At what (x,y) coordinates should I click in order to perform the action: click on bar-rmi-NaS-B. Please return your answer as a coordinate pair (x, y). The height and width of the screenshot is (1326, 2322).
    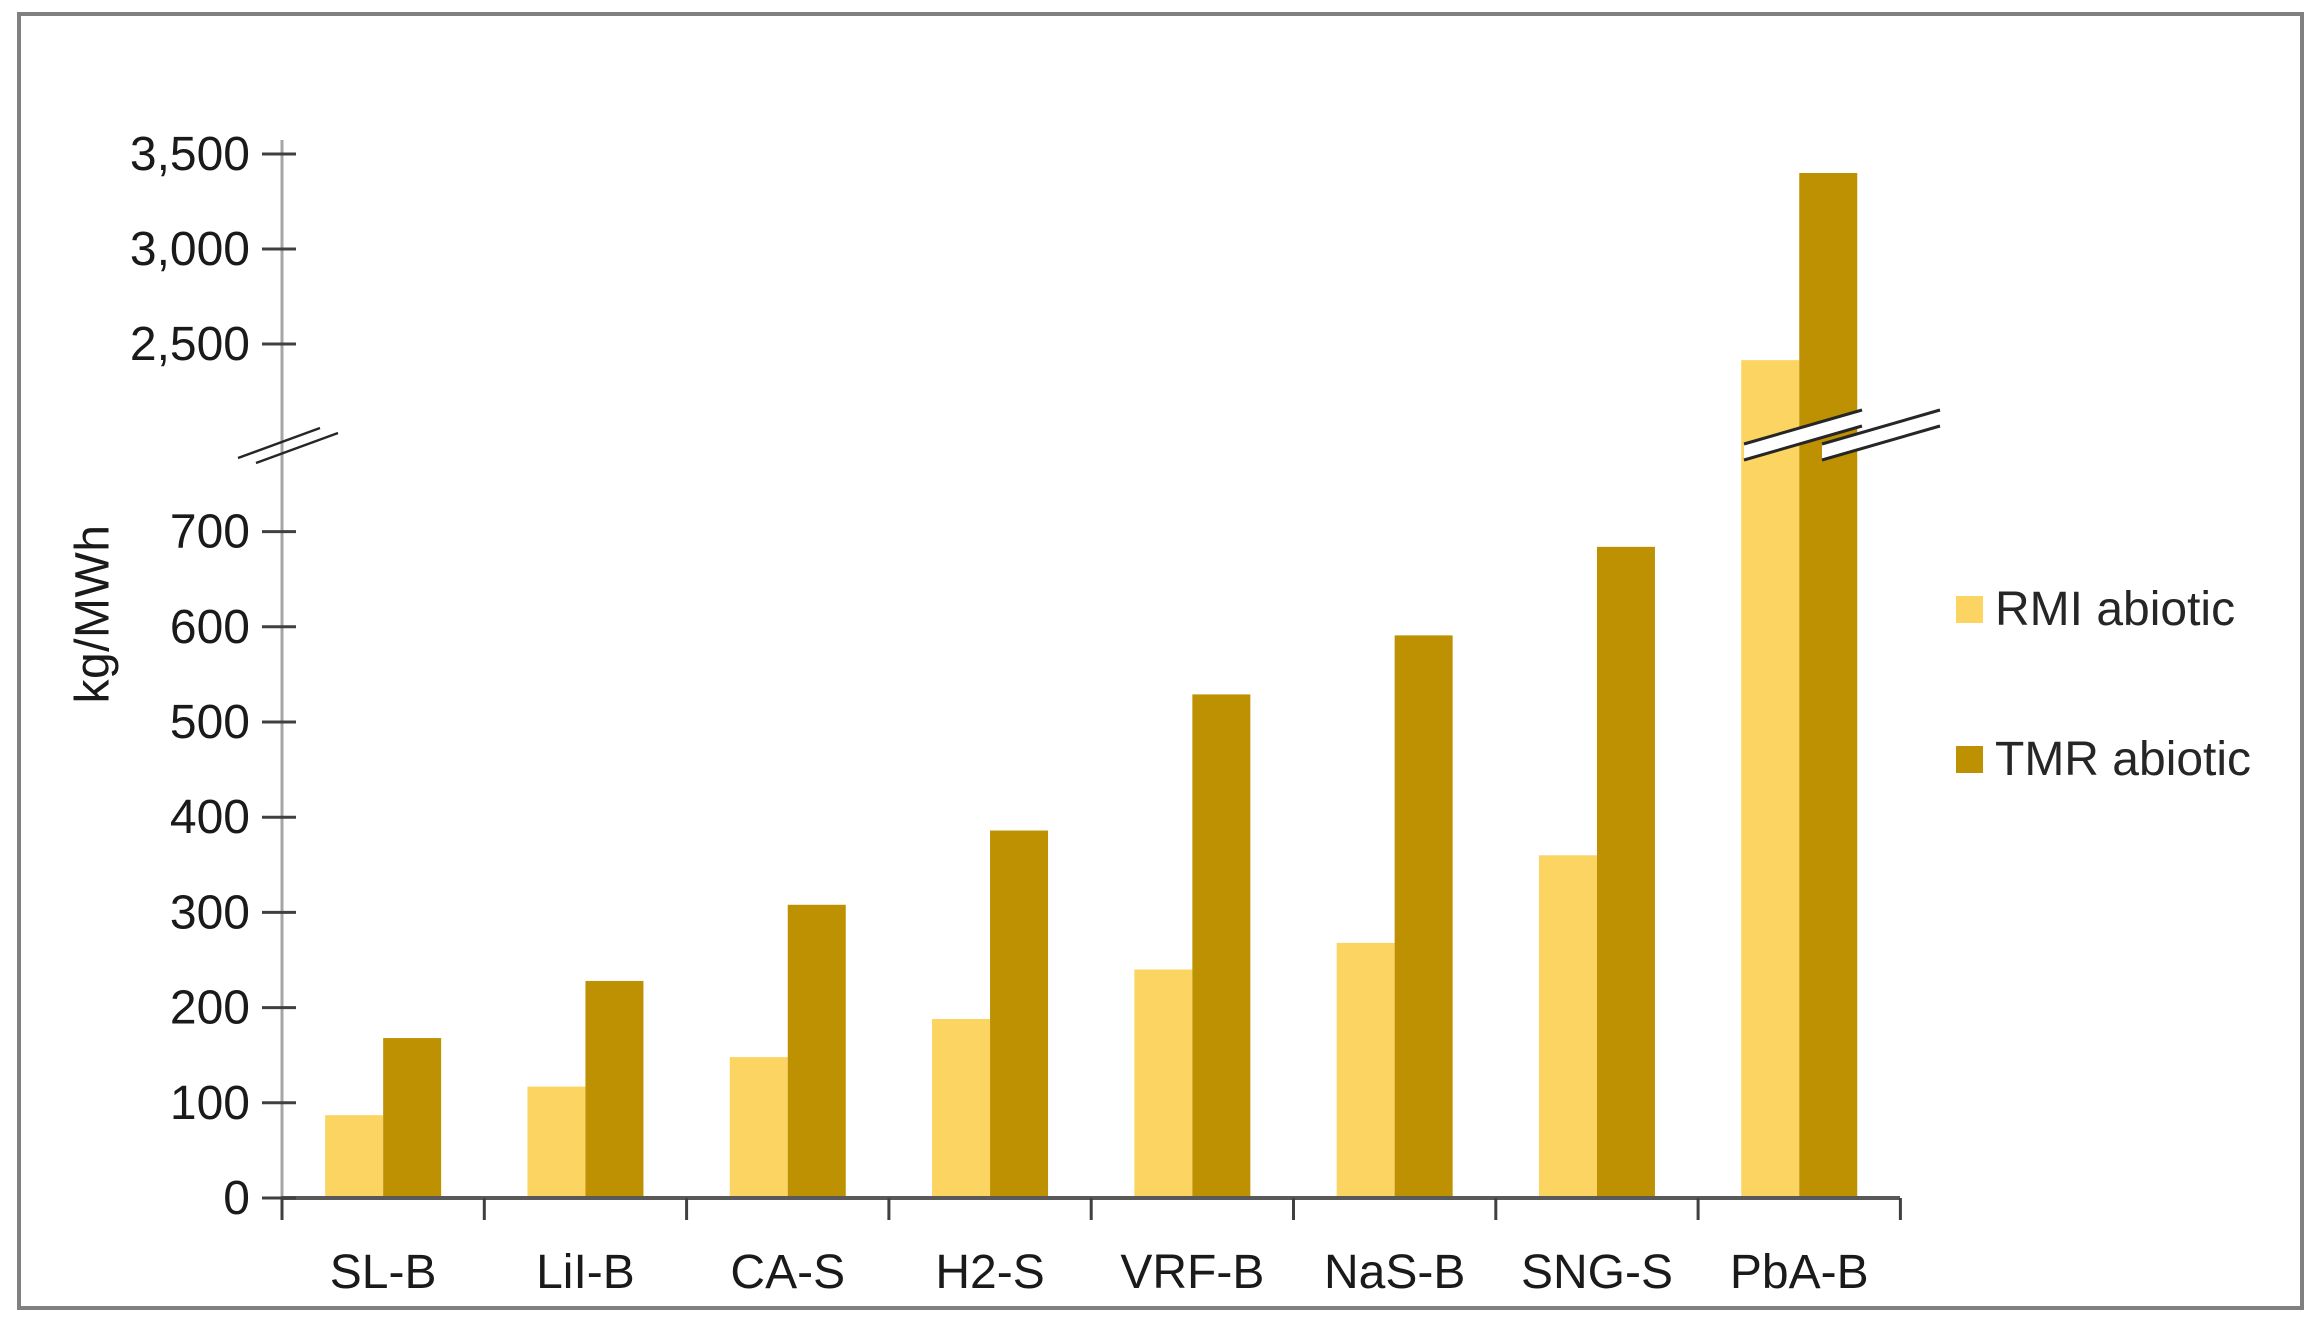
    Looking at the image, I should click on (1365, 1070).